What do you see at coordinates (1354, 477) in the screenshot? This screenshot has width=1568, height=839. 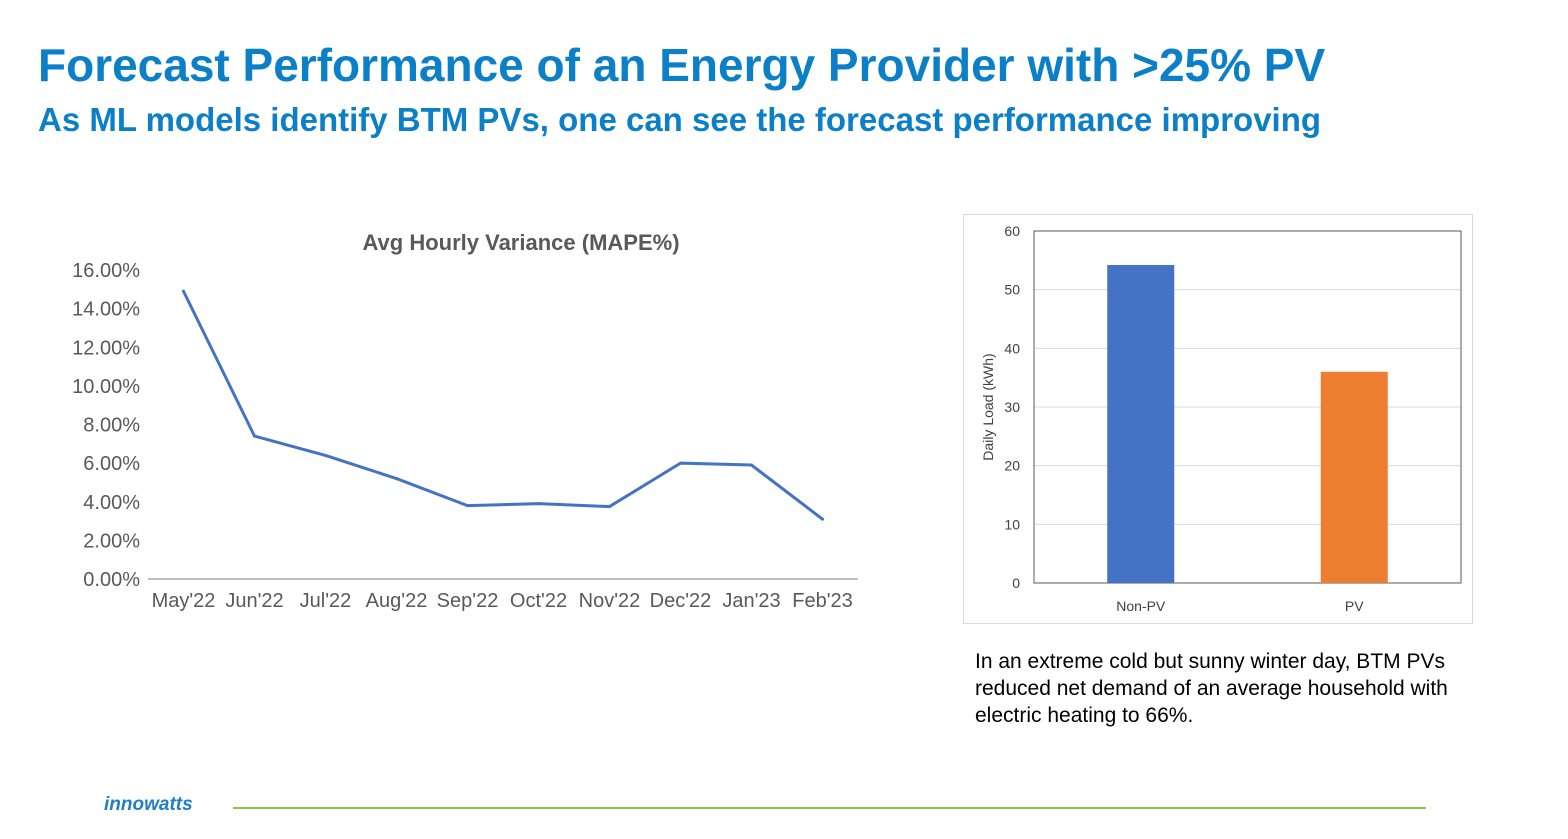 I see `bar-pv` at bounding box center [1354, 477].